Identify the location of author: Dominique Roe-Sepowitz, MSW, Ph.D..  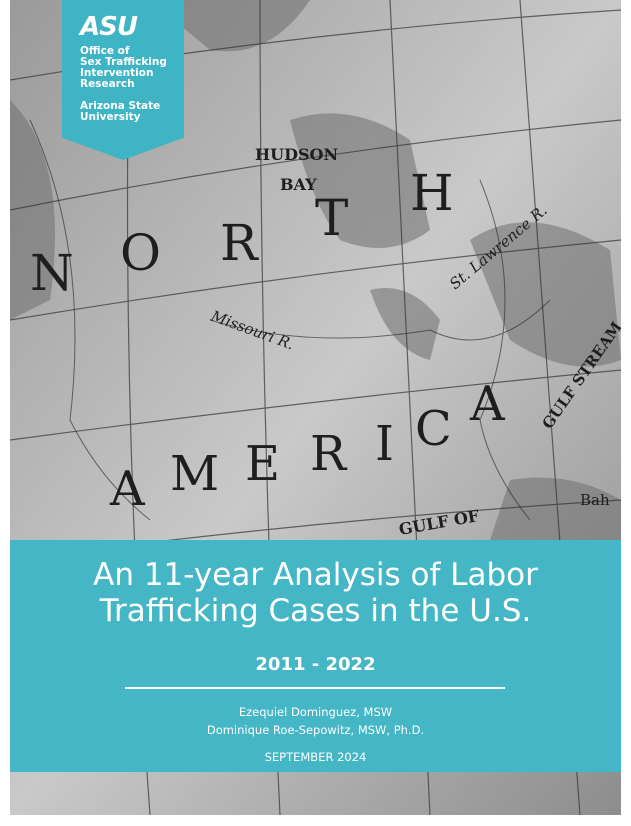
(315, 730).